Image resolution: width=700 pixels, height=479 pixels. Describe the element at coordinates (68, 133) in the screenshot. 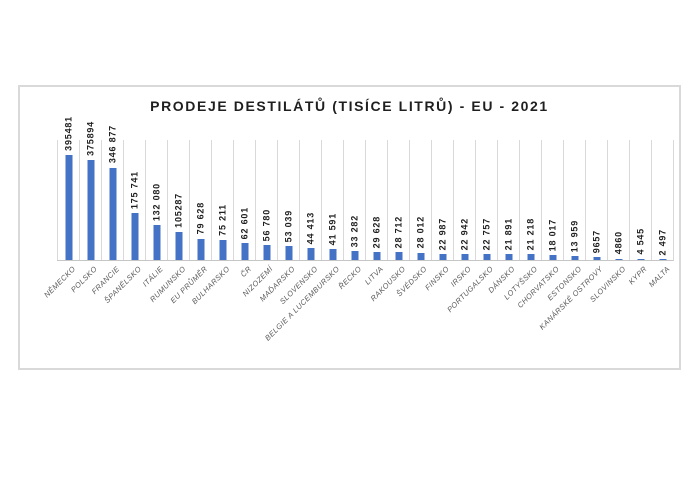

I see `bar-value-label: 395481` at that location.